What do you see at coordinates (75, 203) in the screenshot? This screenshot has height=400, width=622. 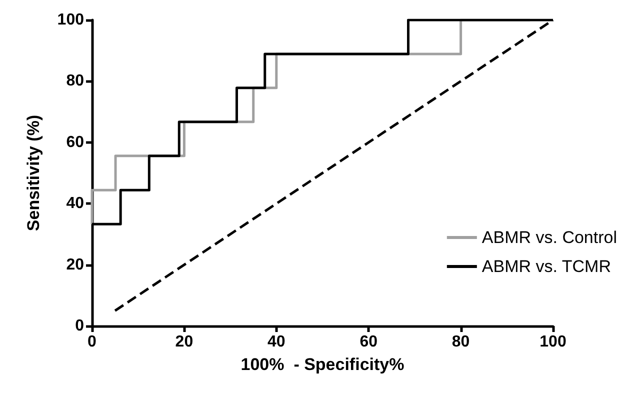 I see `y-tick-label: 40` at bounding box center [75, 203].